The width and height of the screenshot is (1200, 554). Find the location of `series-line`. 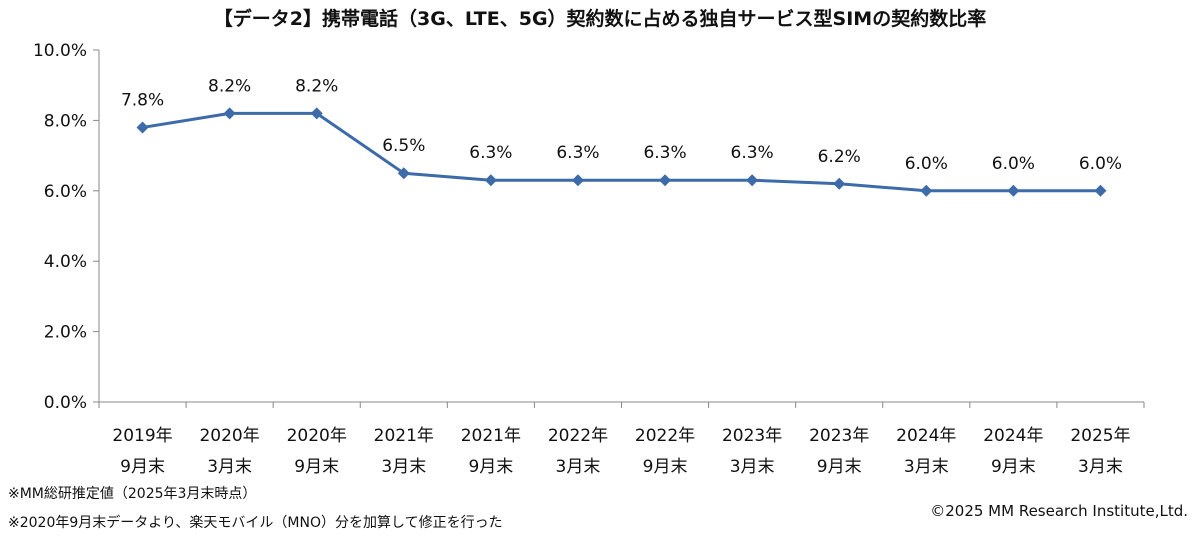

series-line is located at coordinates (621, 152).